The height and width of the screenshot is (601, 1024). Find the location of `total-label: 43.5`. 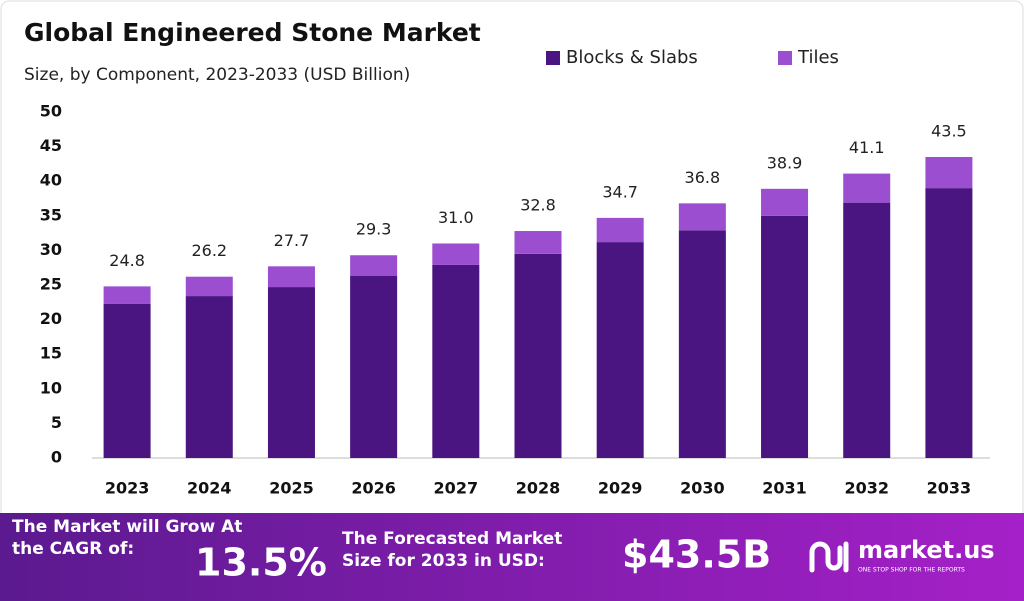

total-label: 43.5 is located at coordinates (949, 130).